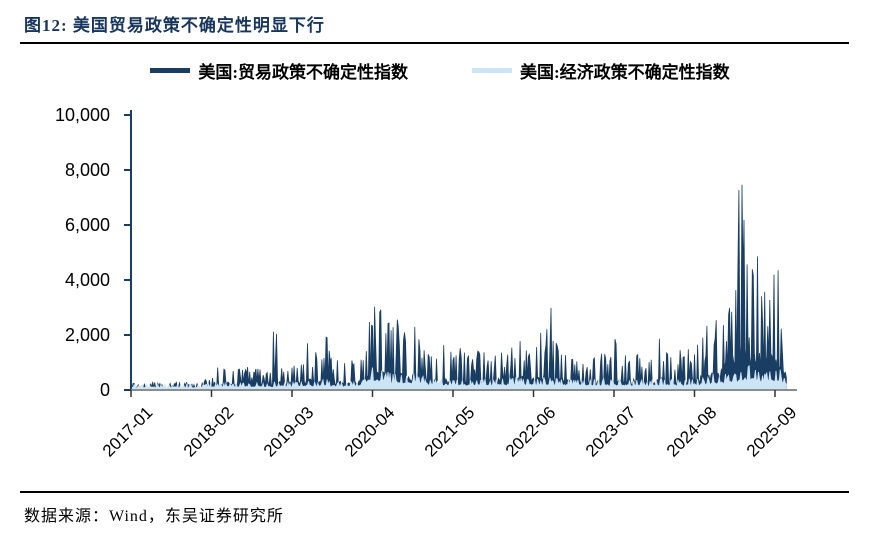 The width and height of the screenshot is (869, 536). What do you see at coordinates (492, 70) in the screenshot?
I see `legend-swatch-epu` at bounding box center [492, 70].